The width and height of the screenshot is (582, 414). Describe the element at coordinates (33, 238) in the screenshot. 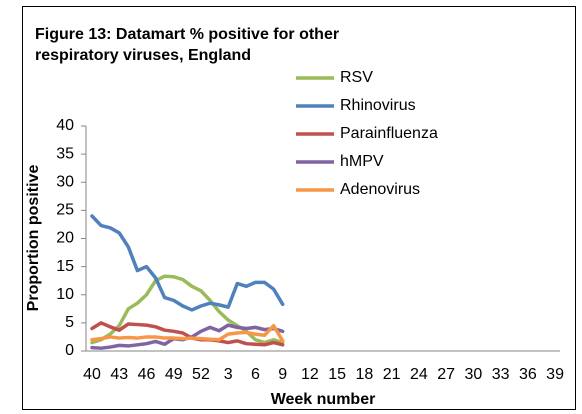

I see `y-axis-label: Proportion positive` at that location.